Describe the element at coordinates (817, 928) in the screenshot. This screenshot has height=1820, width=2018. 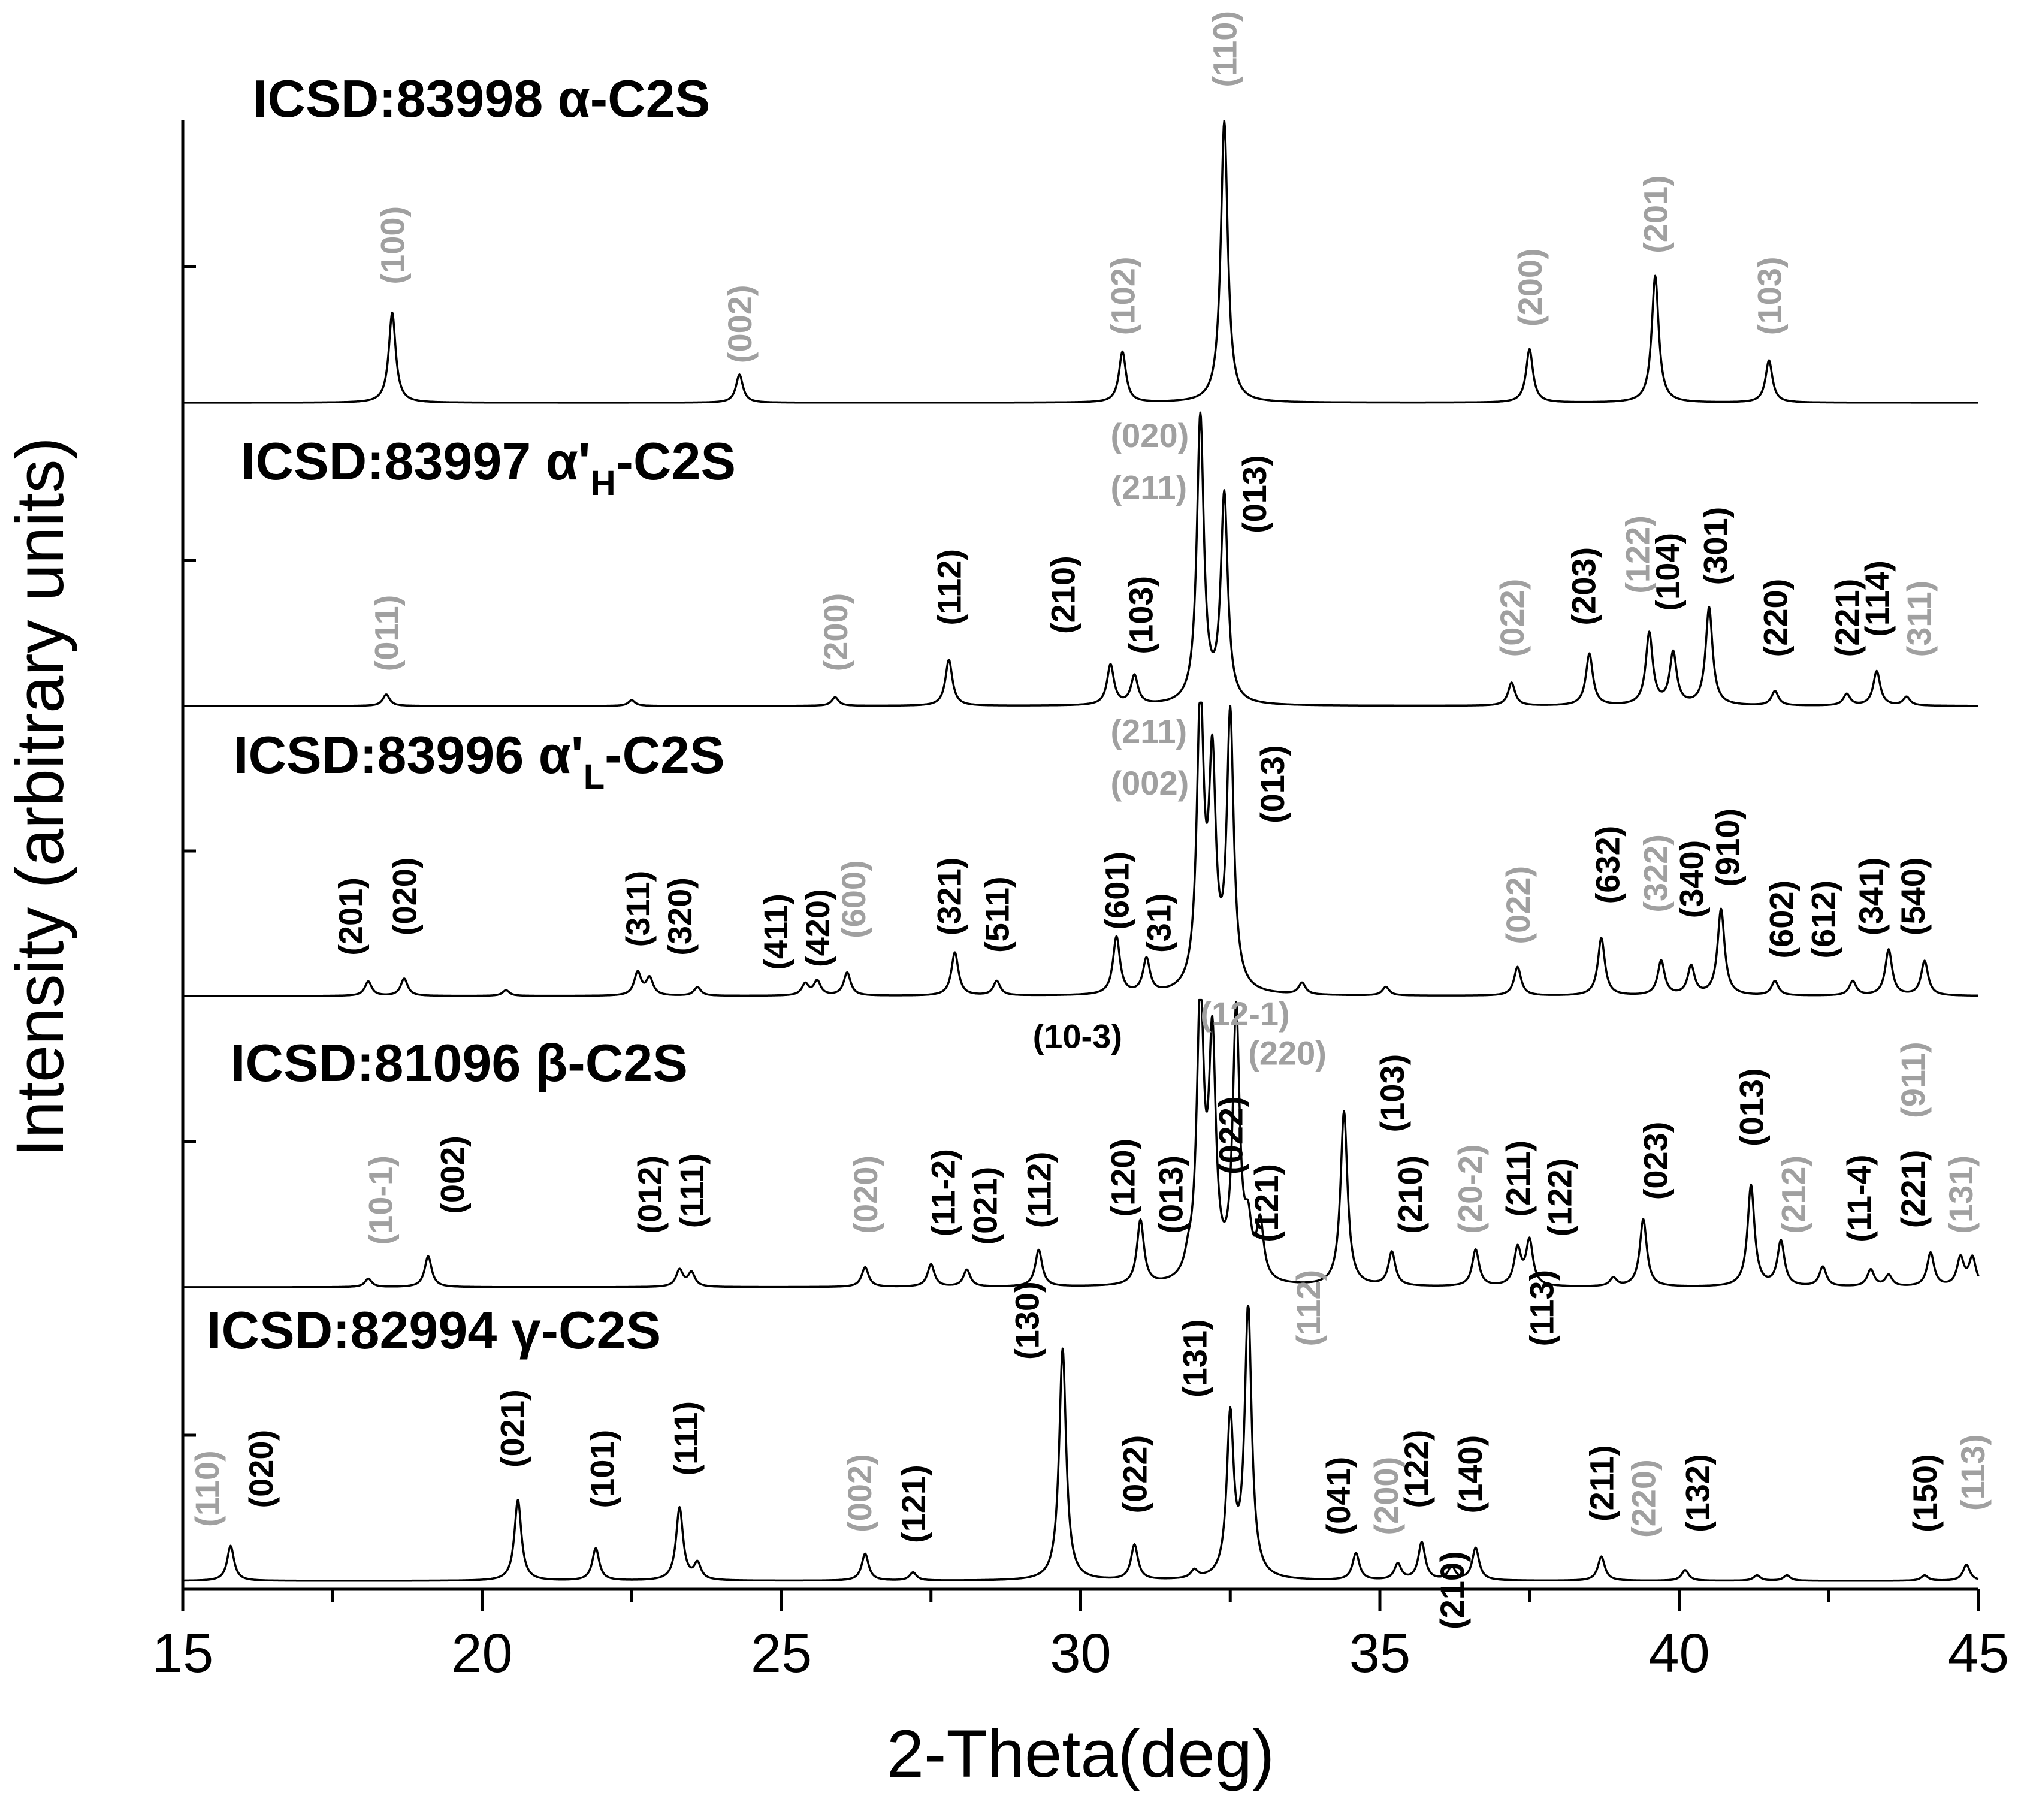
I see `hkl-label: (420)` at that location.